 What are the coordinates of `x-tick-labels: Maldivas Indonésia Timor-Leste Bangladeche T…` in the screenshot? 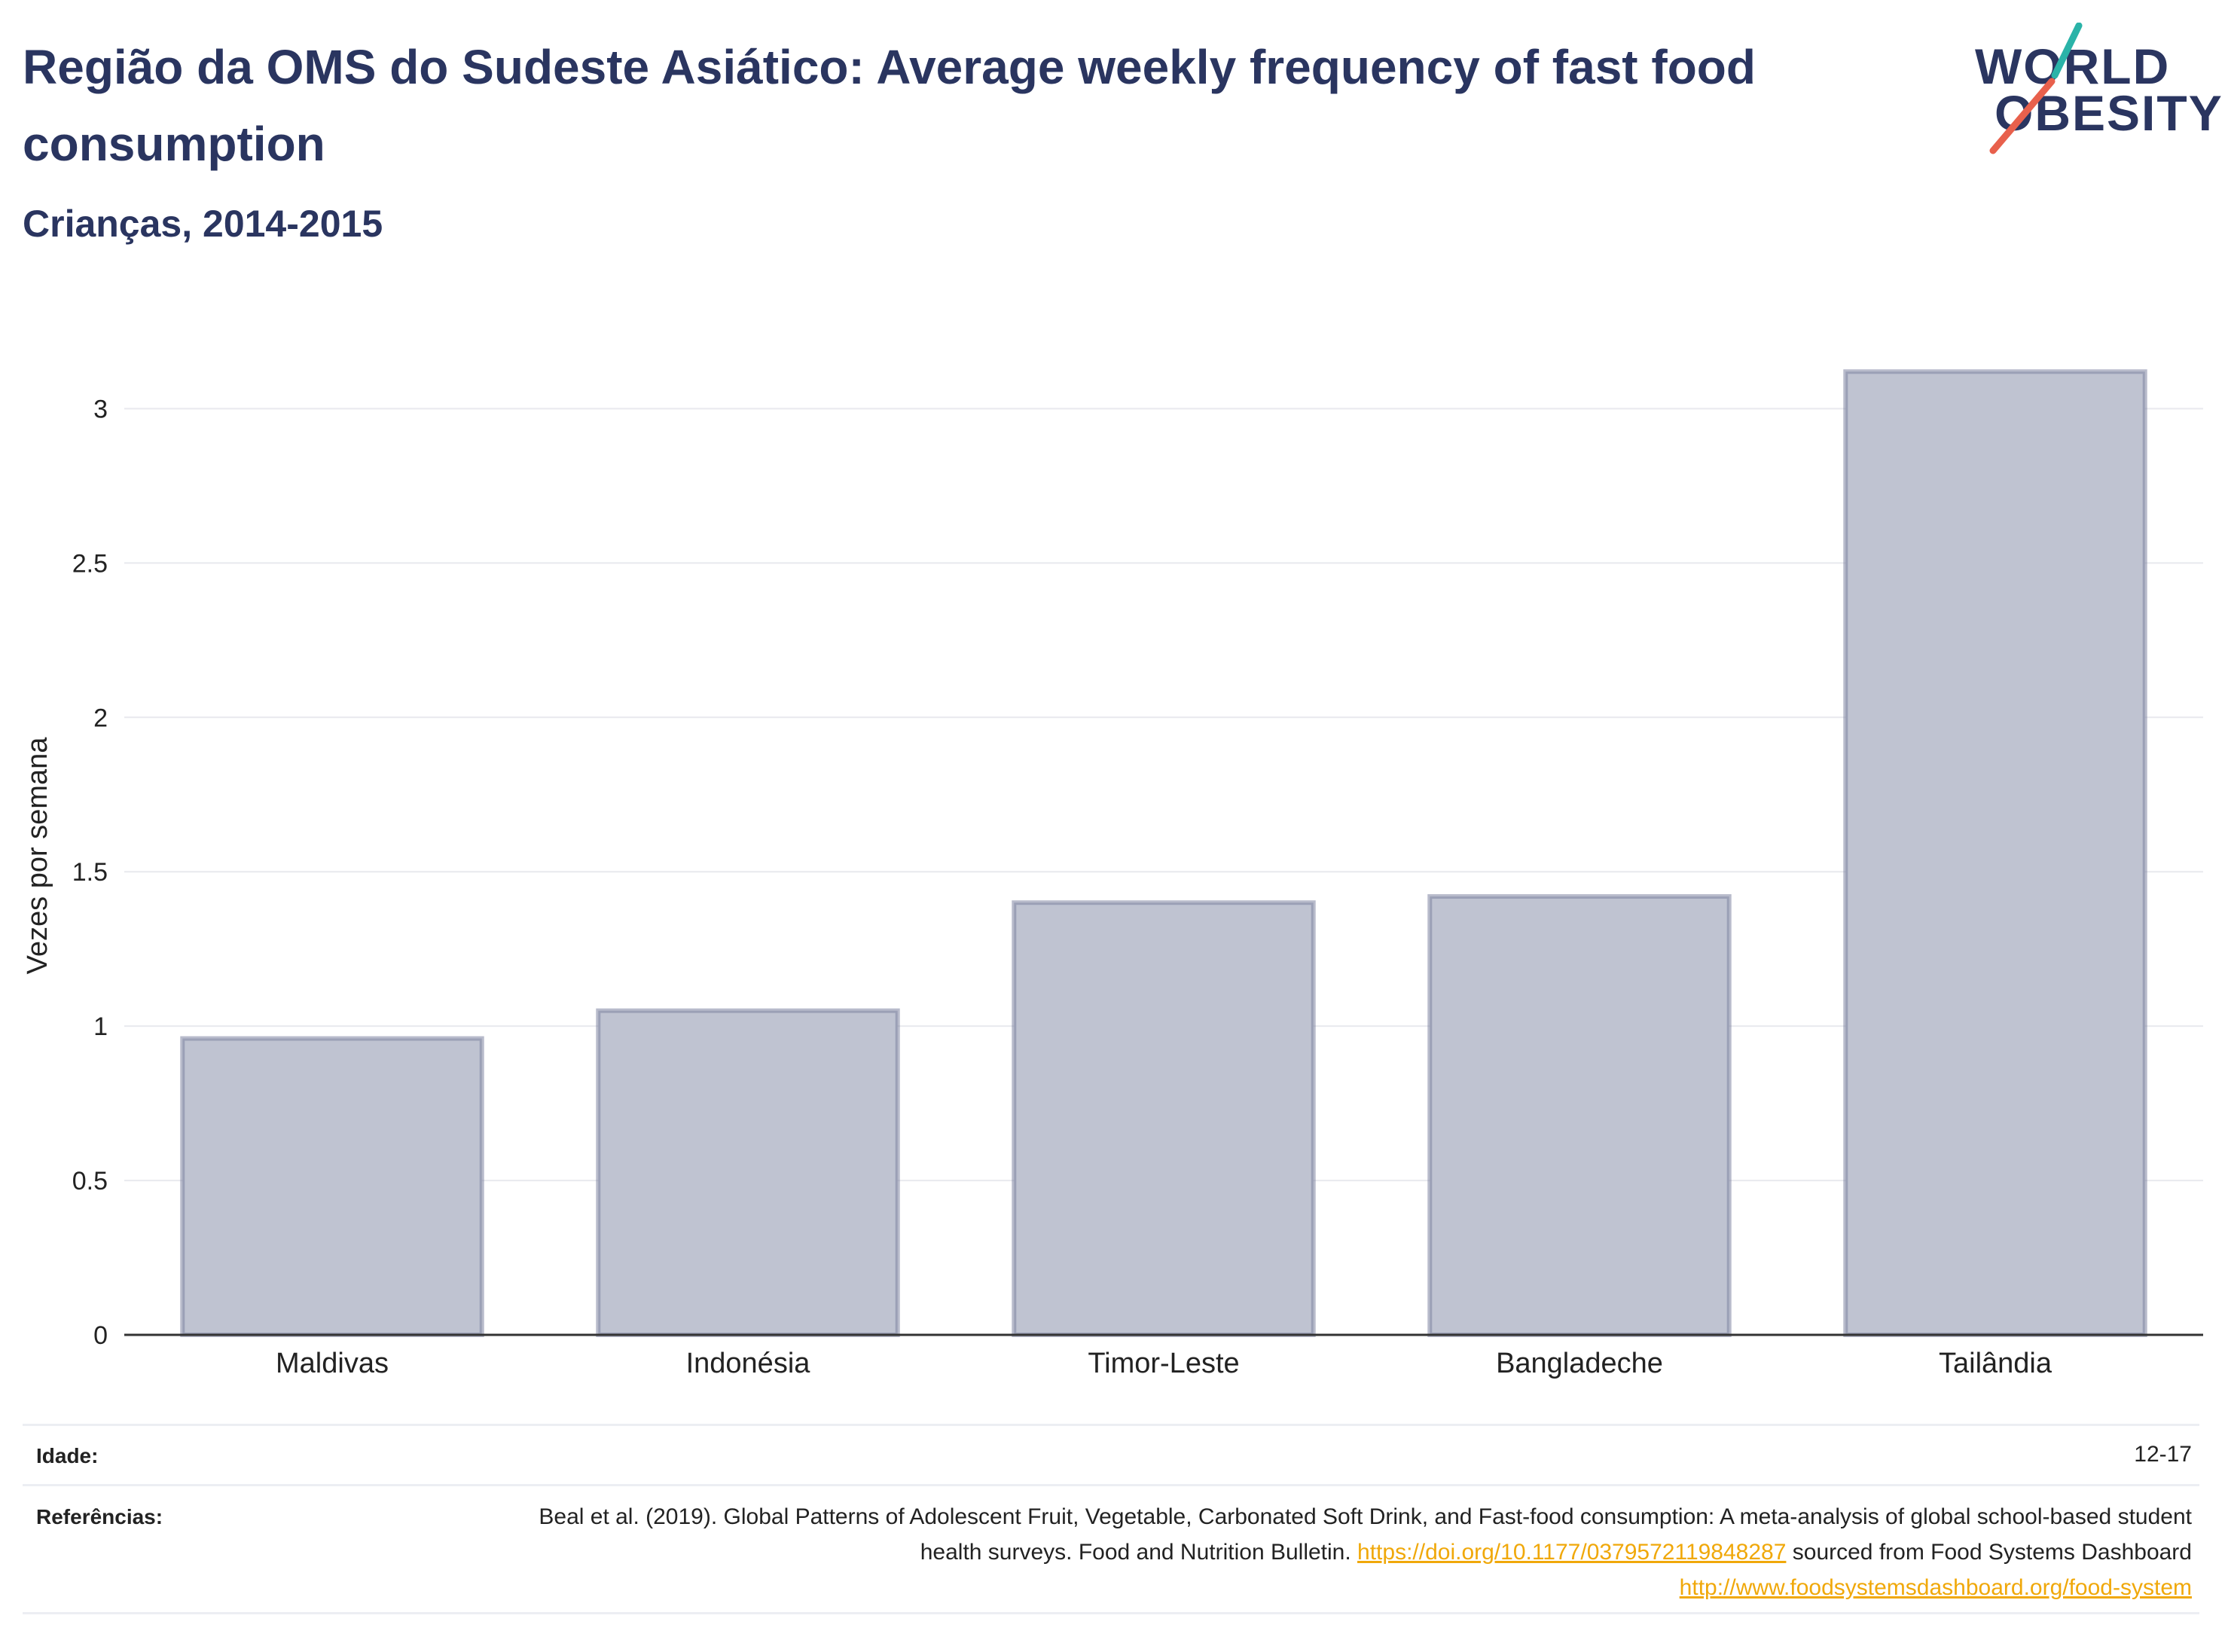 It's located at (1164, 1363).